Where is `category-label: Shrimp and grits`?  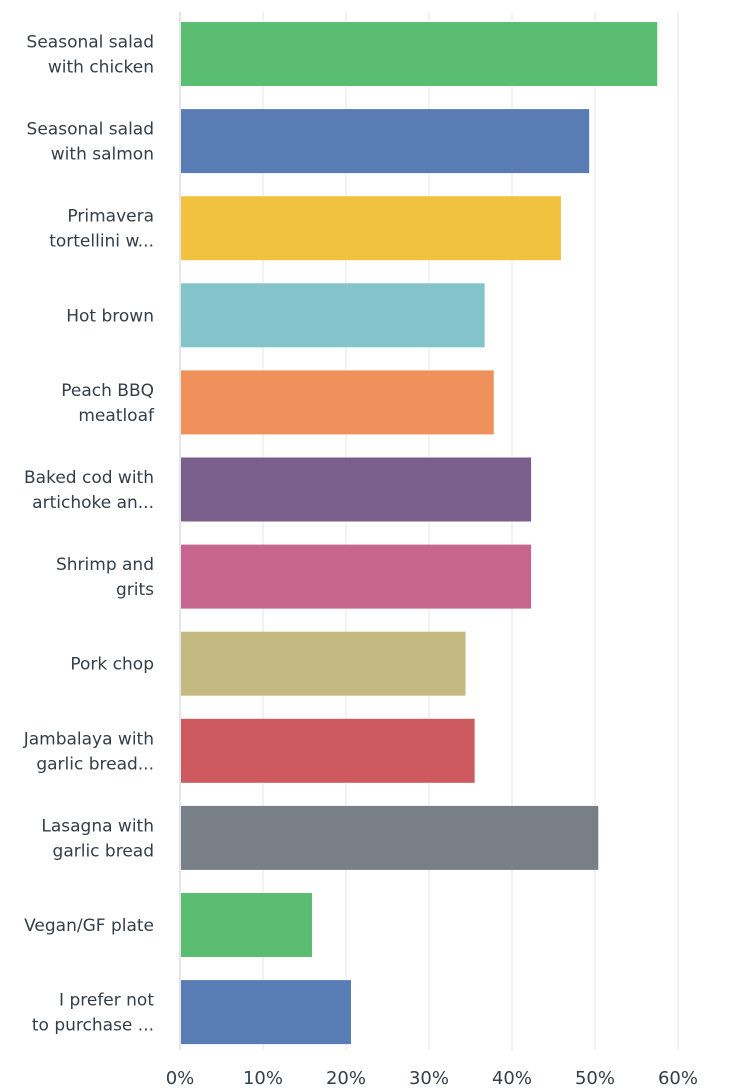 category-label: Shrimp and grits is located at coordinates (105, 577).